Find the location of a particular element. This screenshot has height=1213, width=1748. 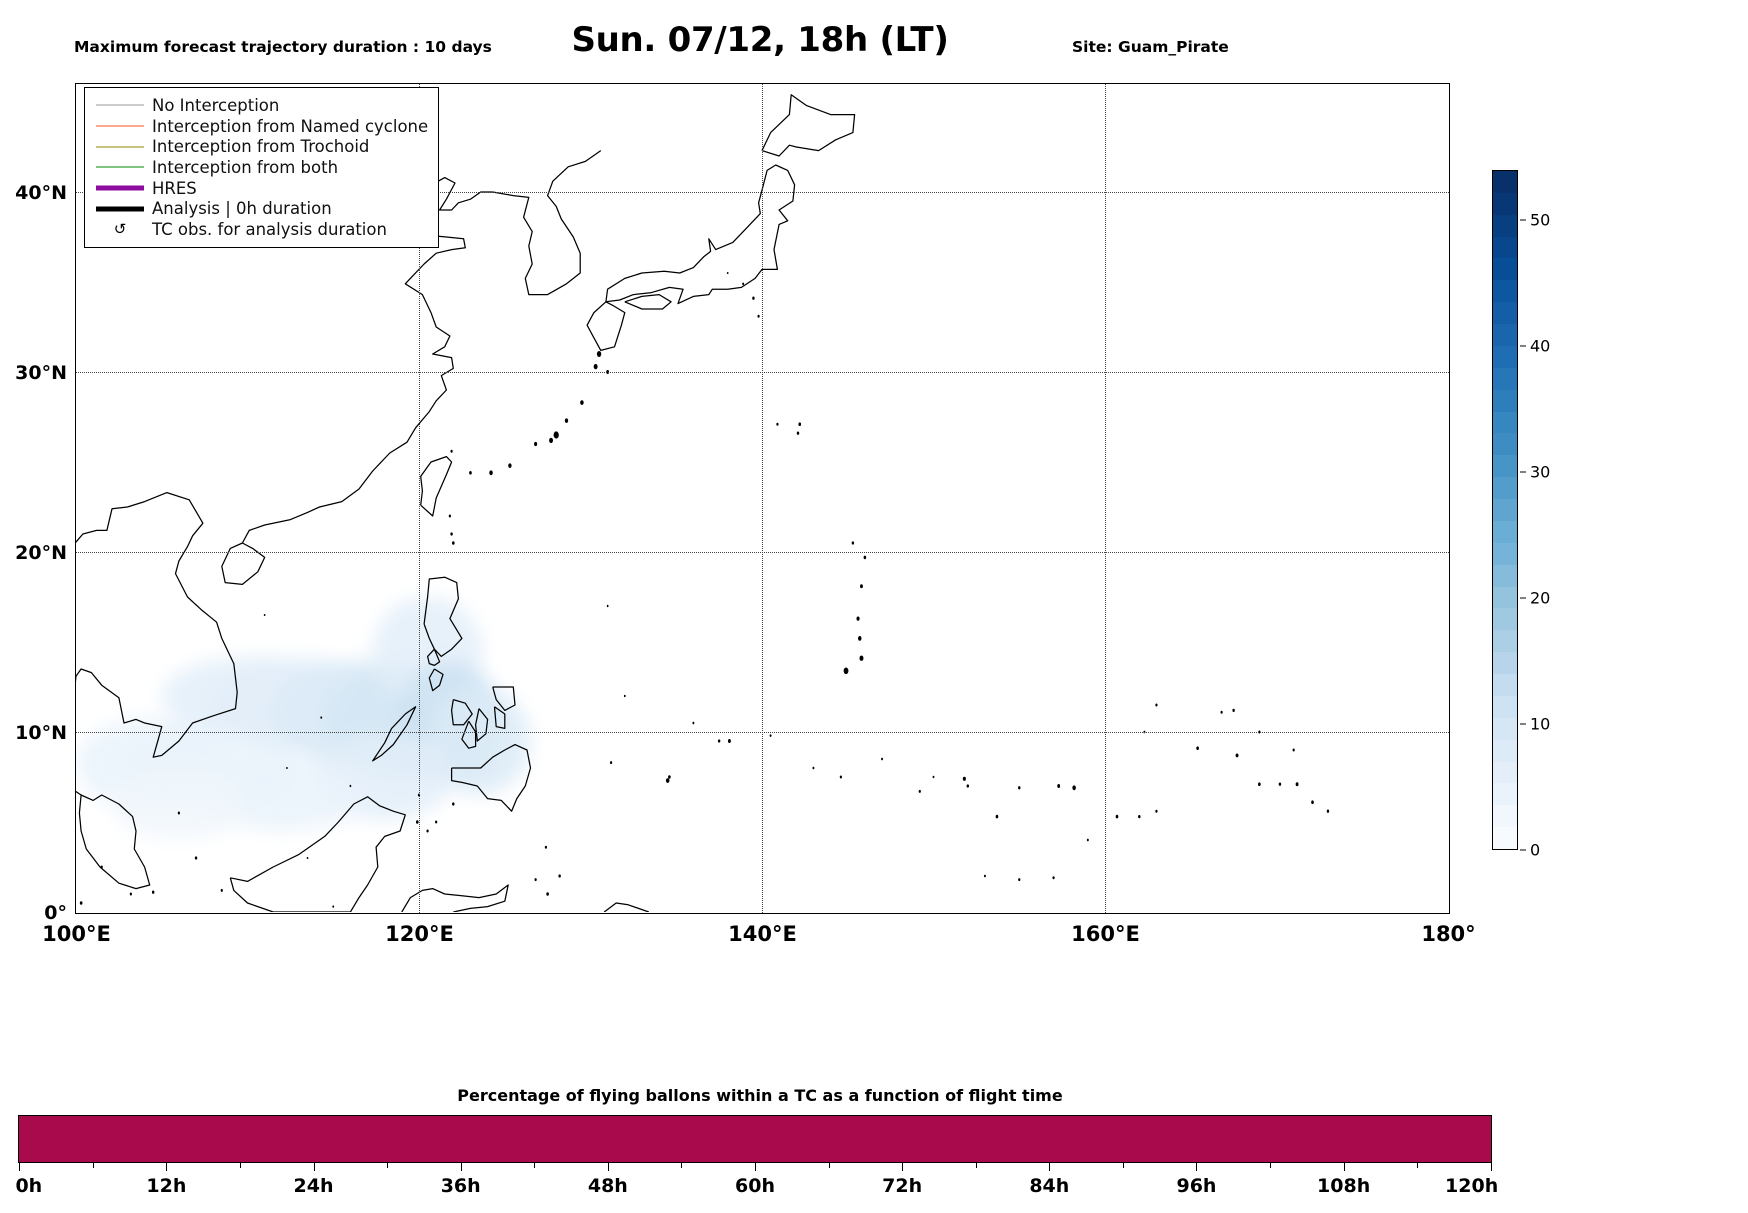

colorbar-gradient is located at coordinates (1505, 510).